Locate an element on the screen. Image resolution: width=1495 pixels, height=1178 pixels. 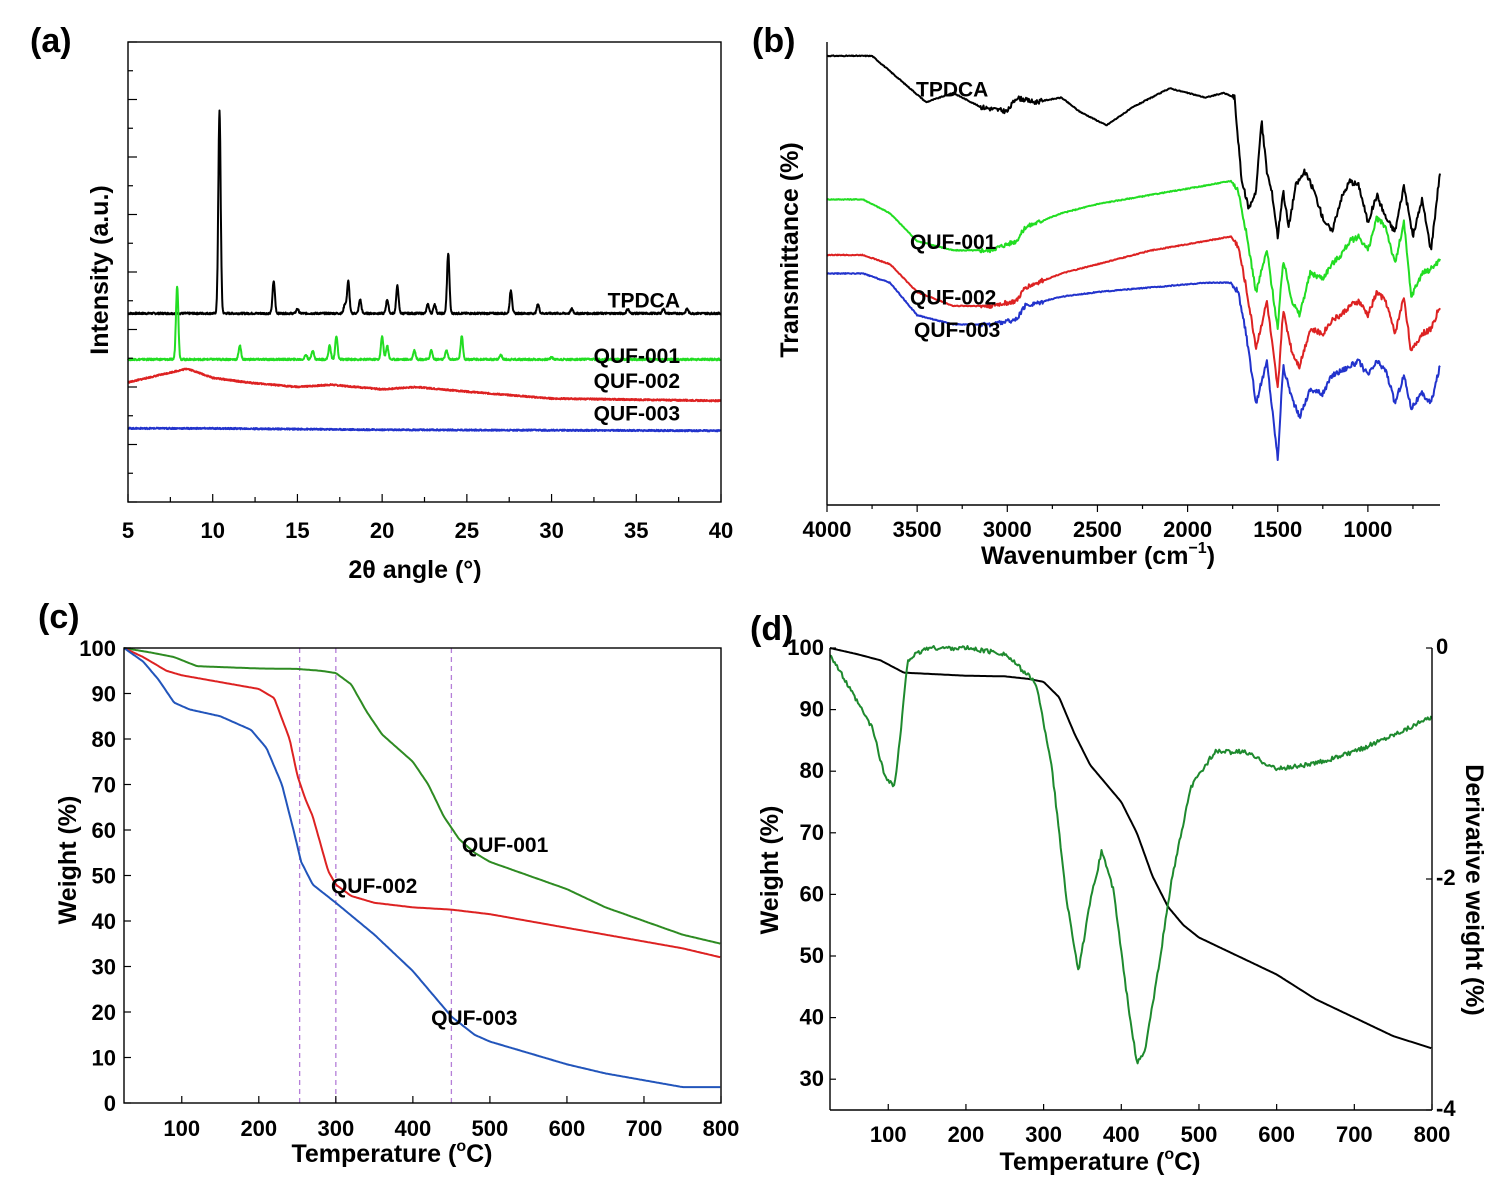
xrd-label-tpdca: TPDCA is located at coordinates (644, 301).